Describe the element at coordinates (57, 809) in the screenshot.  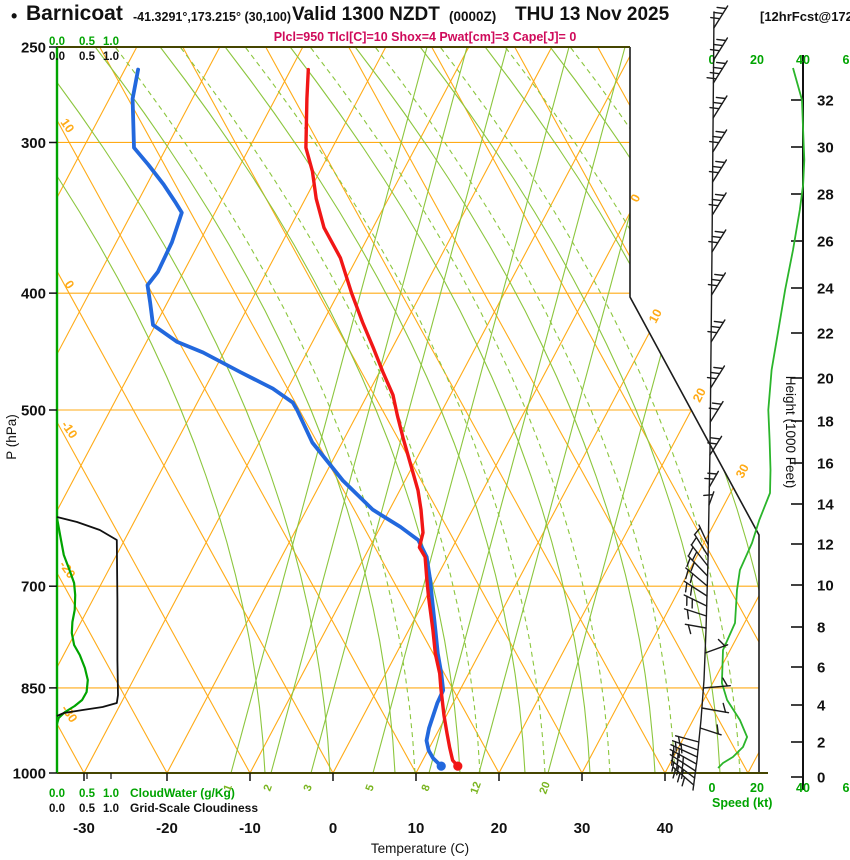
I see `cloudiness-scale-bottom: 0.0` at that location.